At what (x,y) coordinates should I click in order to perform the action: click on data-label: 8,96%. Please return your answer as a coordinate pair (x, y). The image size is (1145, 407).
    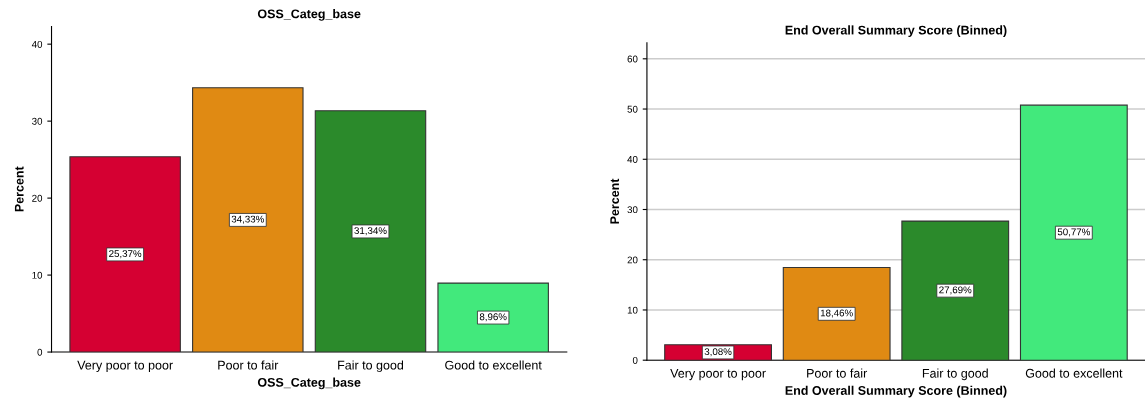
    Looking at the image, I should click on (493, 317).